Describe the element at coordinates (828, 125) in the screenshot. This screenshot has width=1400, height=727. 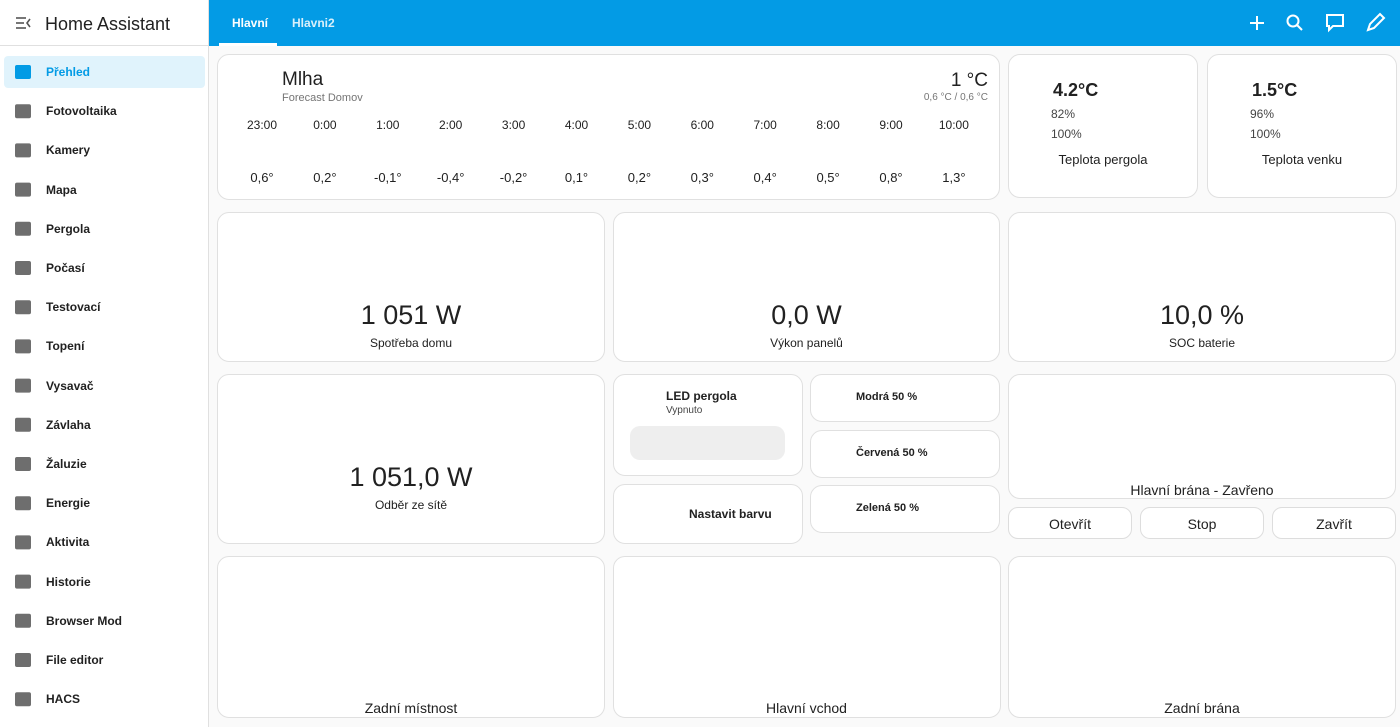
I see `forecast-time: 8:00` at that location.